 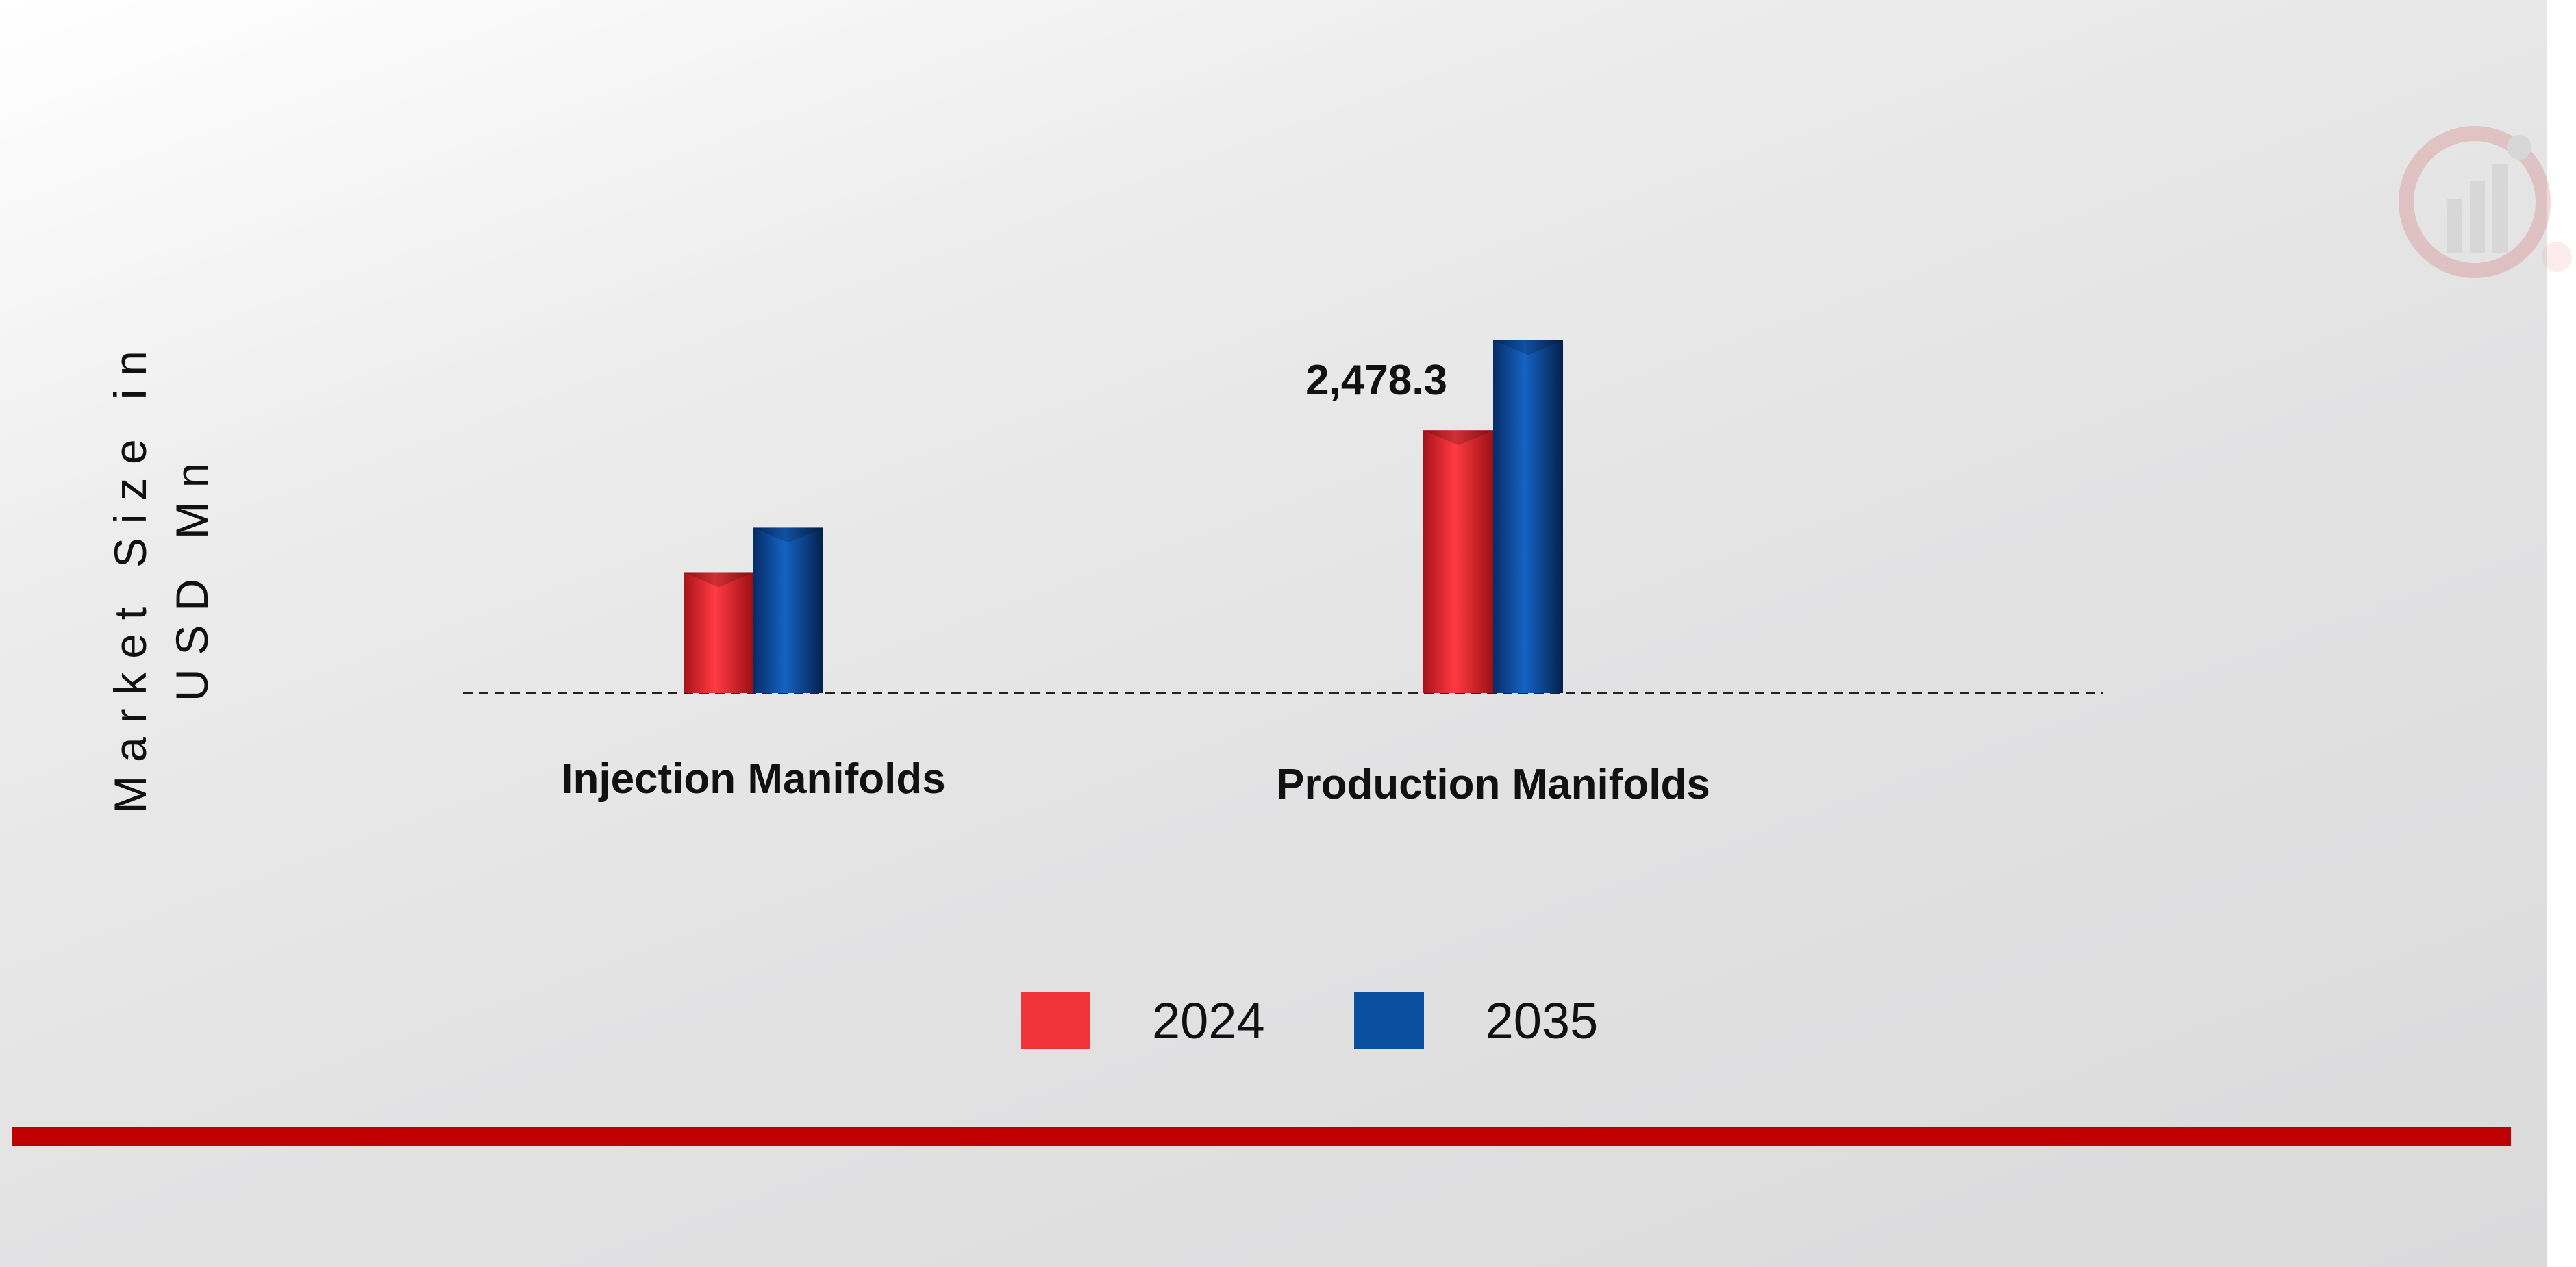 What do you see at coordinates (788, 610) in the screenshot?
I see `bar-injection-manifolds-2035` at bounding box center [788, 610].